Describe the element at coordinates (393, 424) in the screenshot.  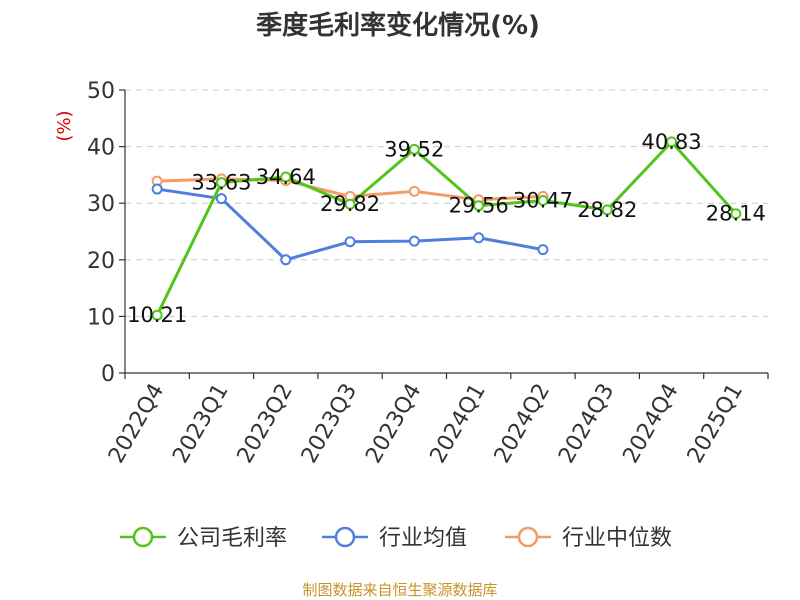
I see `x-tick-label: 2023Q4` at that location.